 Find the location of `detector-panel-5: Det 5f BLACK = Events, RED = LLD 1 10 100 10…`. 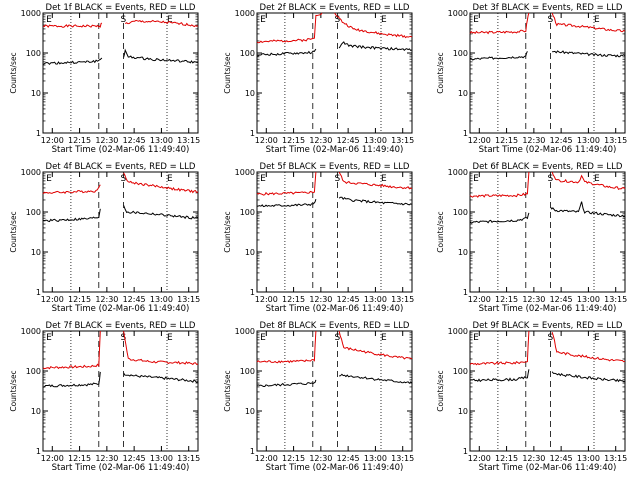

detector-panel-5: Det 5f BLACK = Events, RED = LLD 1 10 100 10… is located at coordinates (318, 238).